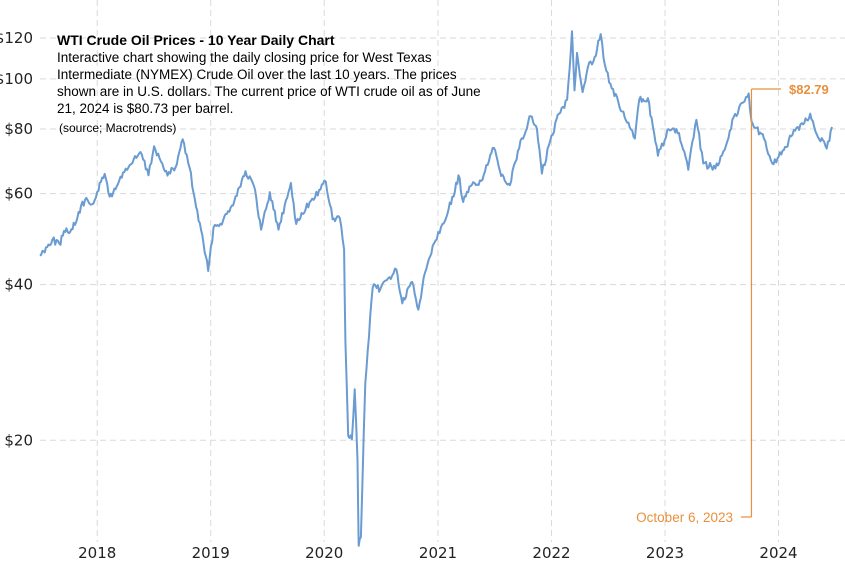 This screenshot has height=567, width=845. What do you see at coordinates (16, 239) in the screenshot?
I see `y-axis-ticks: $20 $40 $60 $80 $100 $120` at bounding box center [16, 239].